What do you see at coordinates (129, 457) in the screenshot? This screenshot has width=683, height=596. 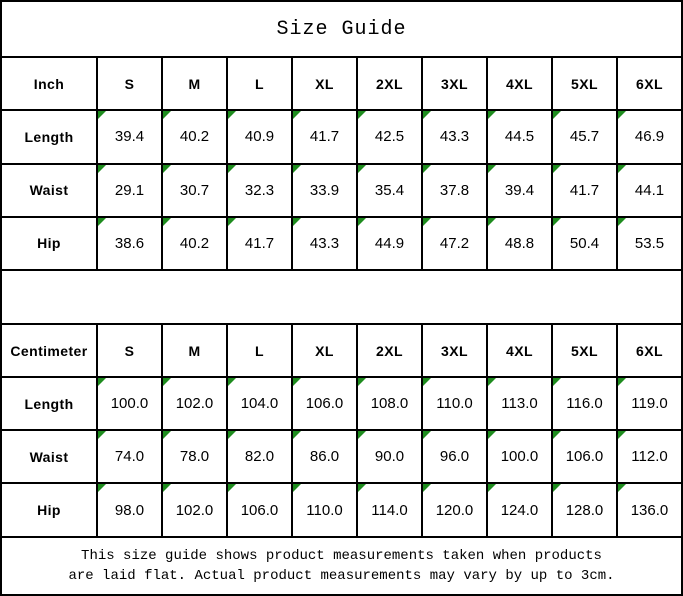 I see `size-value-cell: 74.0` at bounding box center [129, 457].